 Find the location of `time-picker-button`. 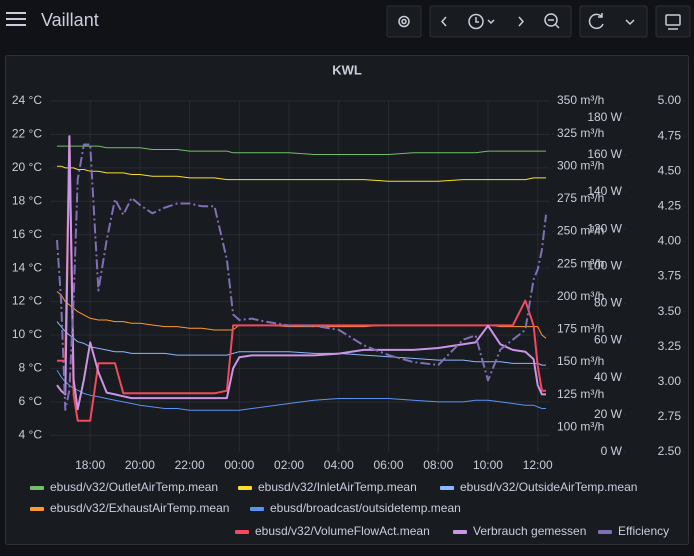

time-picker-button is located at coordinates (481, 21).